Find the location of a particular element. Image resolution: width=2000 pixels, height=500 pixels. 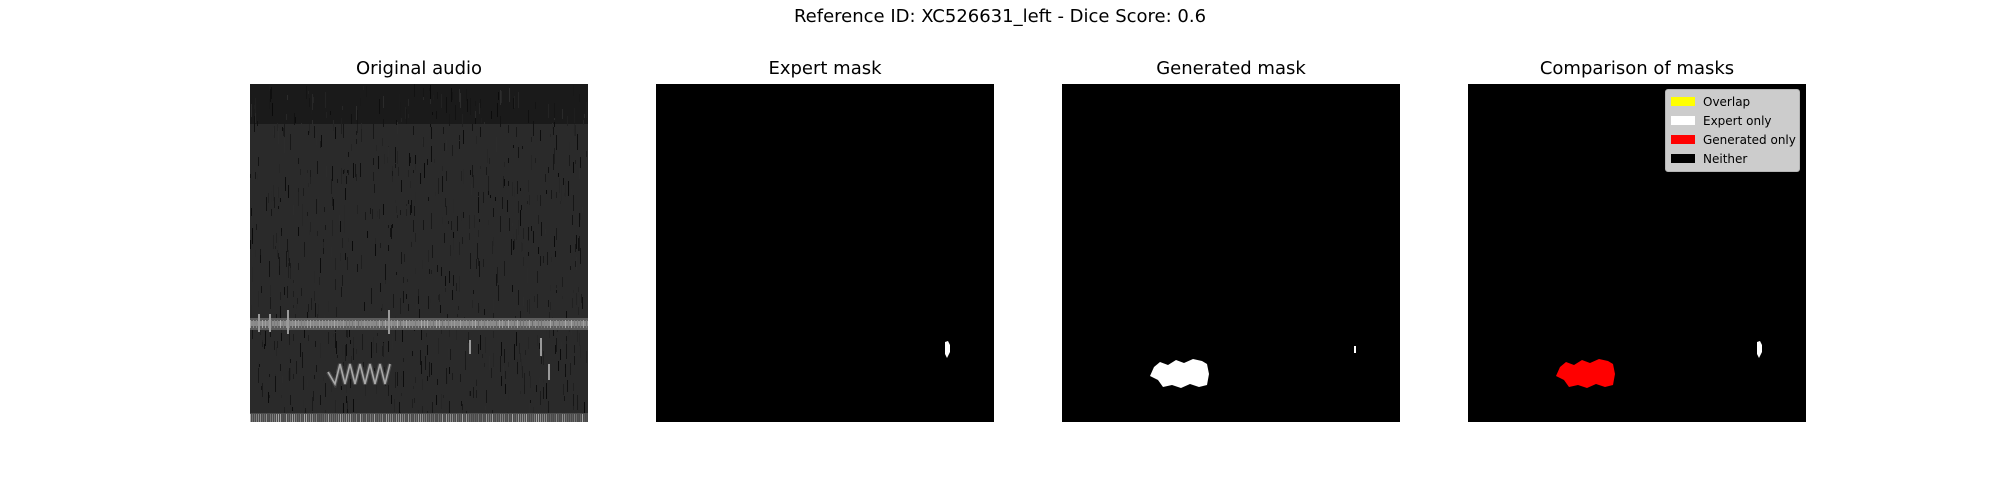

generated-mask-region-small is located at coordinates (1355, 349).